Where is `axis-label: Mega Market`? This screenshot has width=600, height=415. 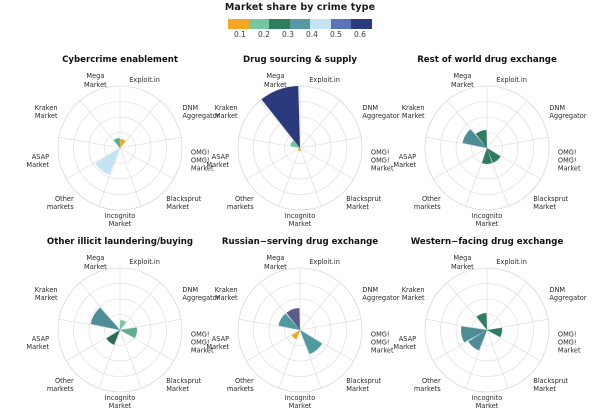 axis-label: Mega Market is located at coordinates (462, 262).